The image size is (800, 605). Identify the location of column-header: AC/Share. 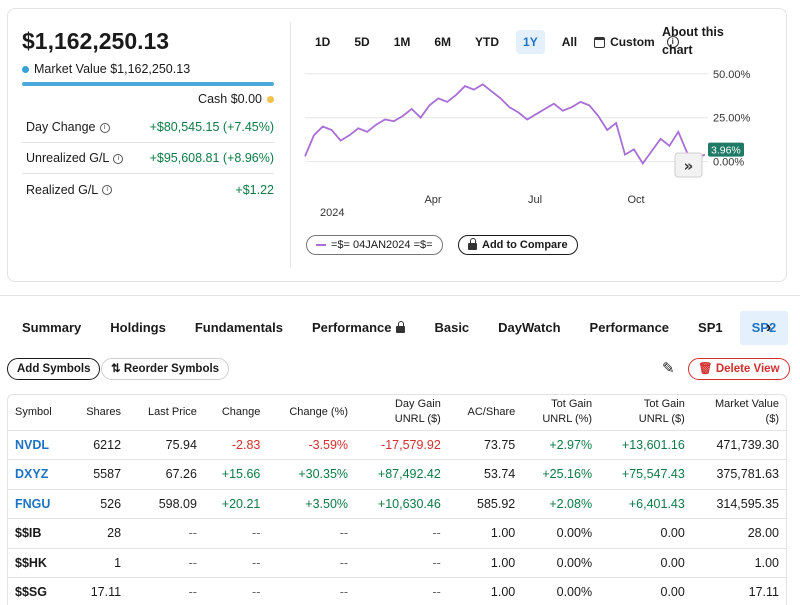
(485, 413).